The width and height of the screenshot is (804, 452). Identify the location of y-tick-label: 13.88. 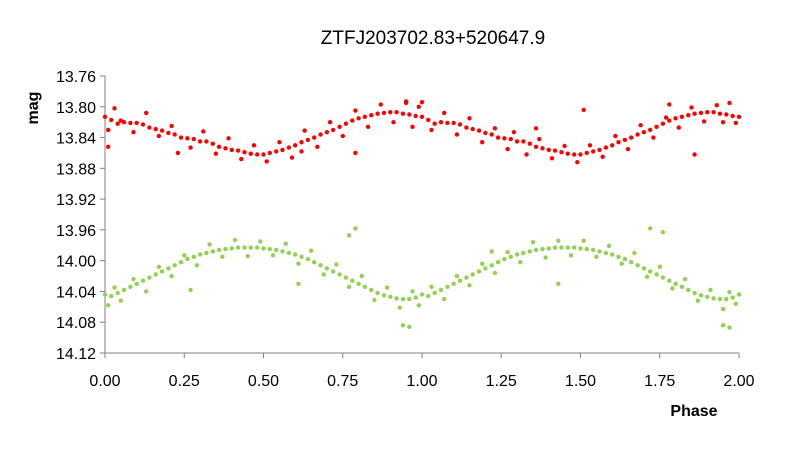
(76, 169).